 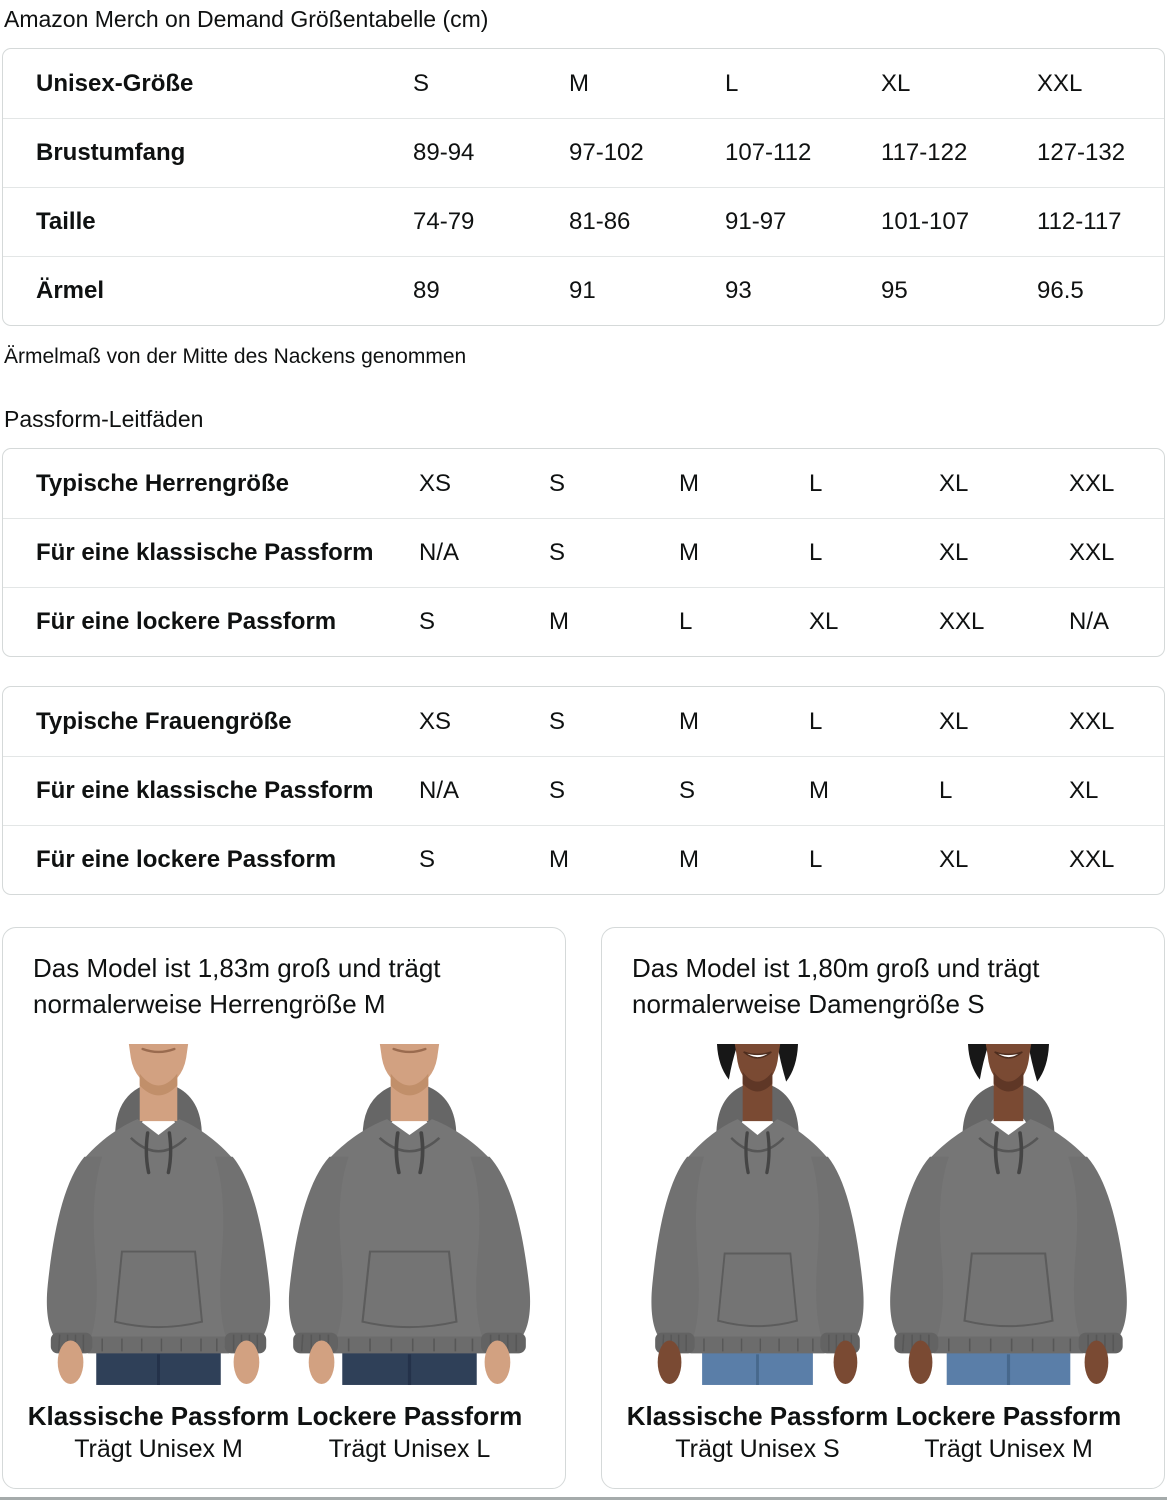 I want to click on fit-guides-title: Passform-Leitfäden, so click(x=104, y=419).